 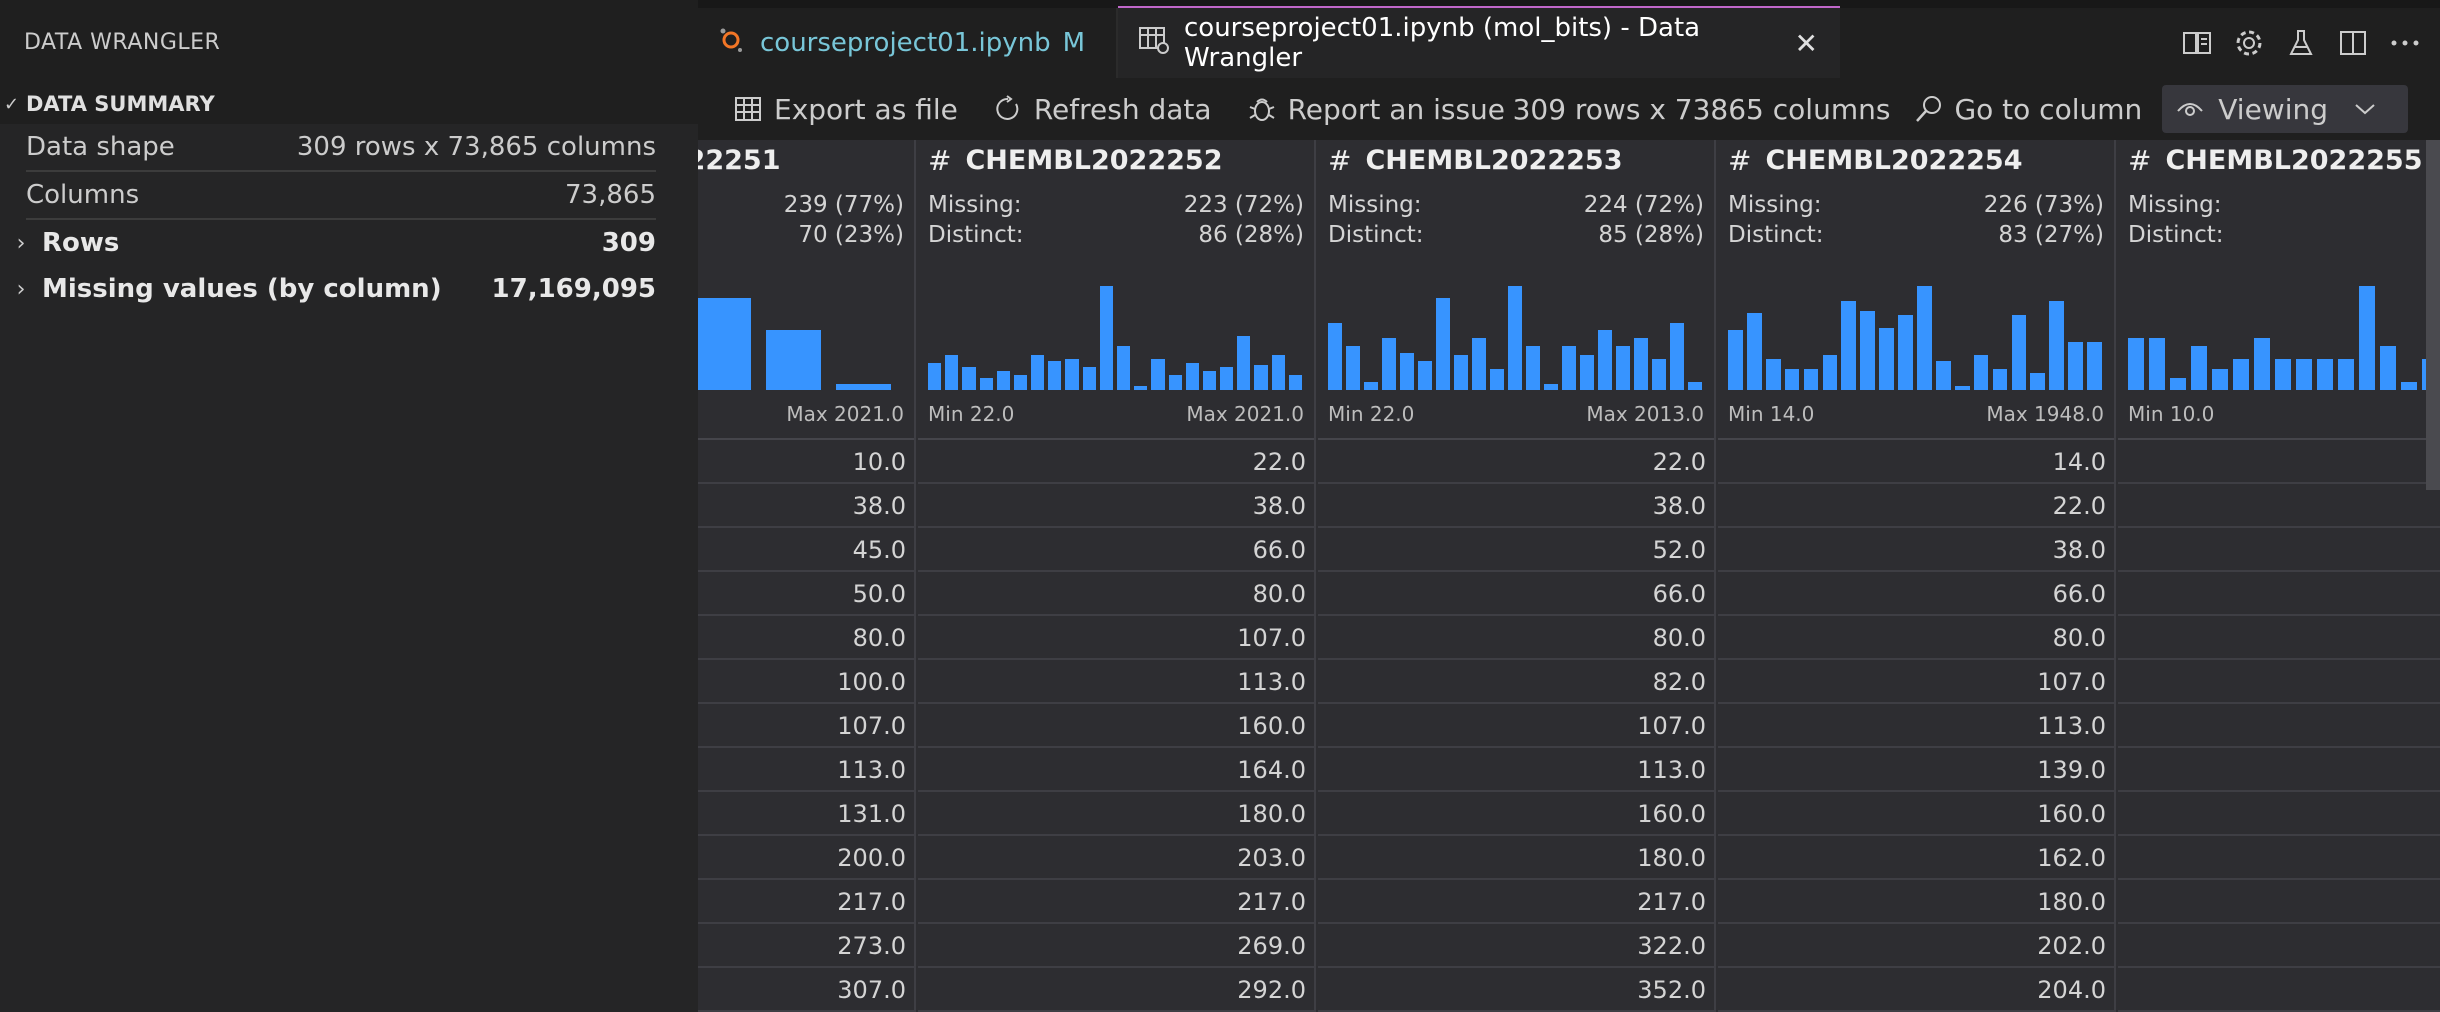 What do you see at coordinates (806, 858) in the screenshot?
I see `table-cell: 200.0` at bounding box center [806, 858].